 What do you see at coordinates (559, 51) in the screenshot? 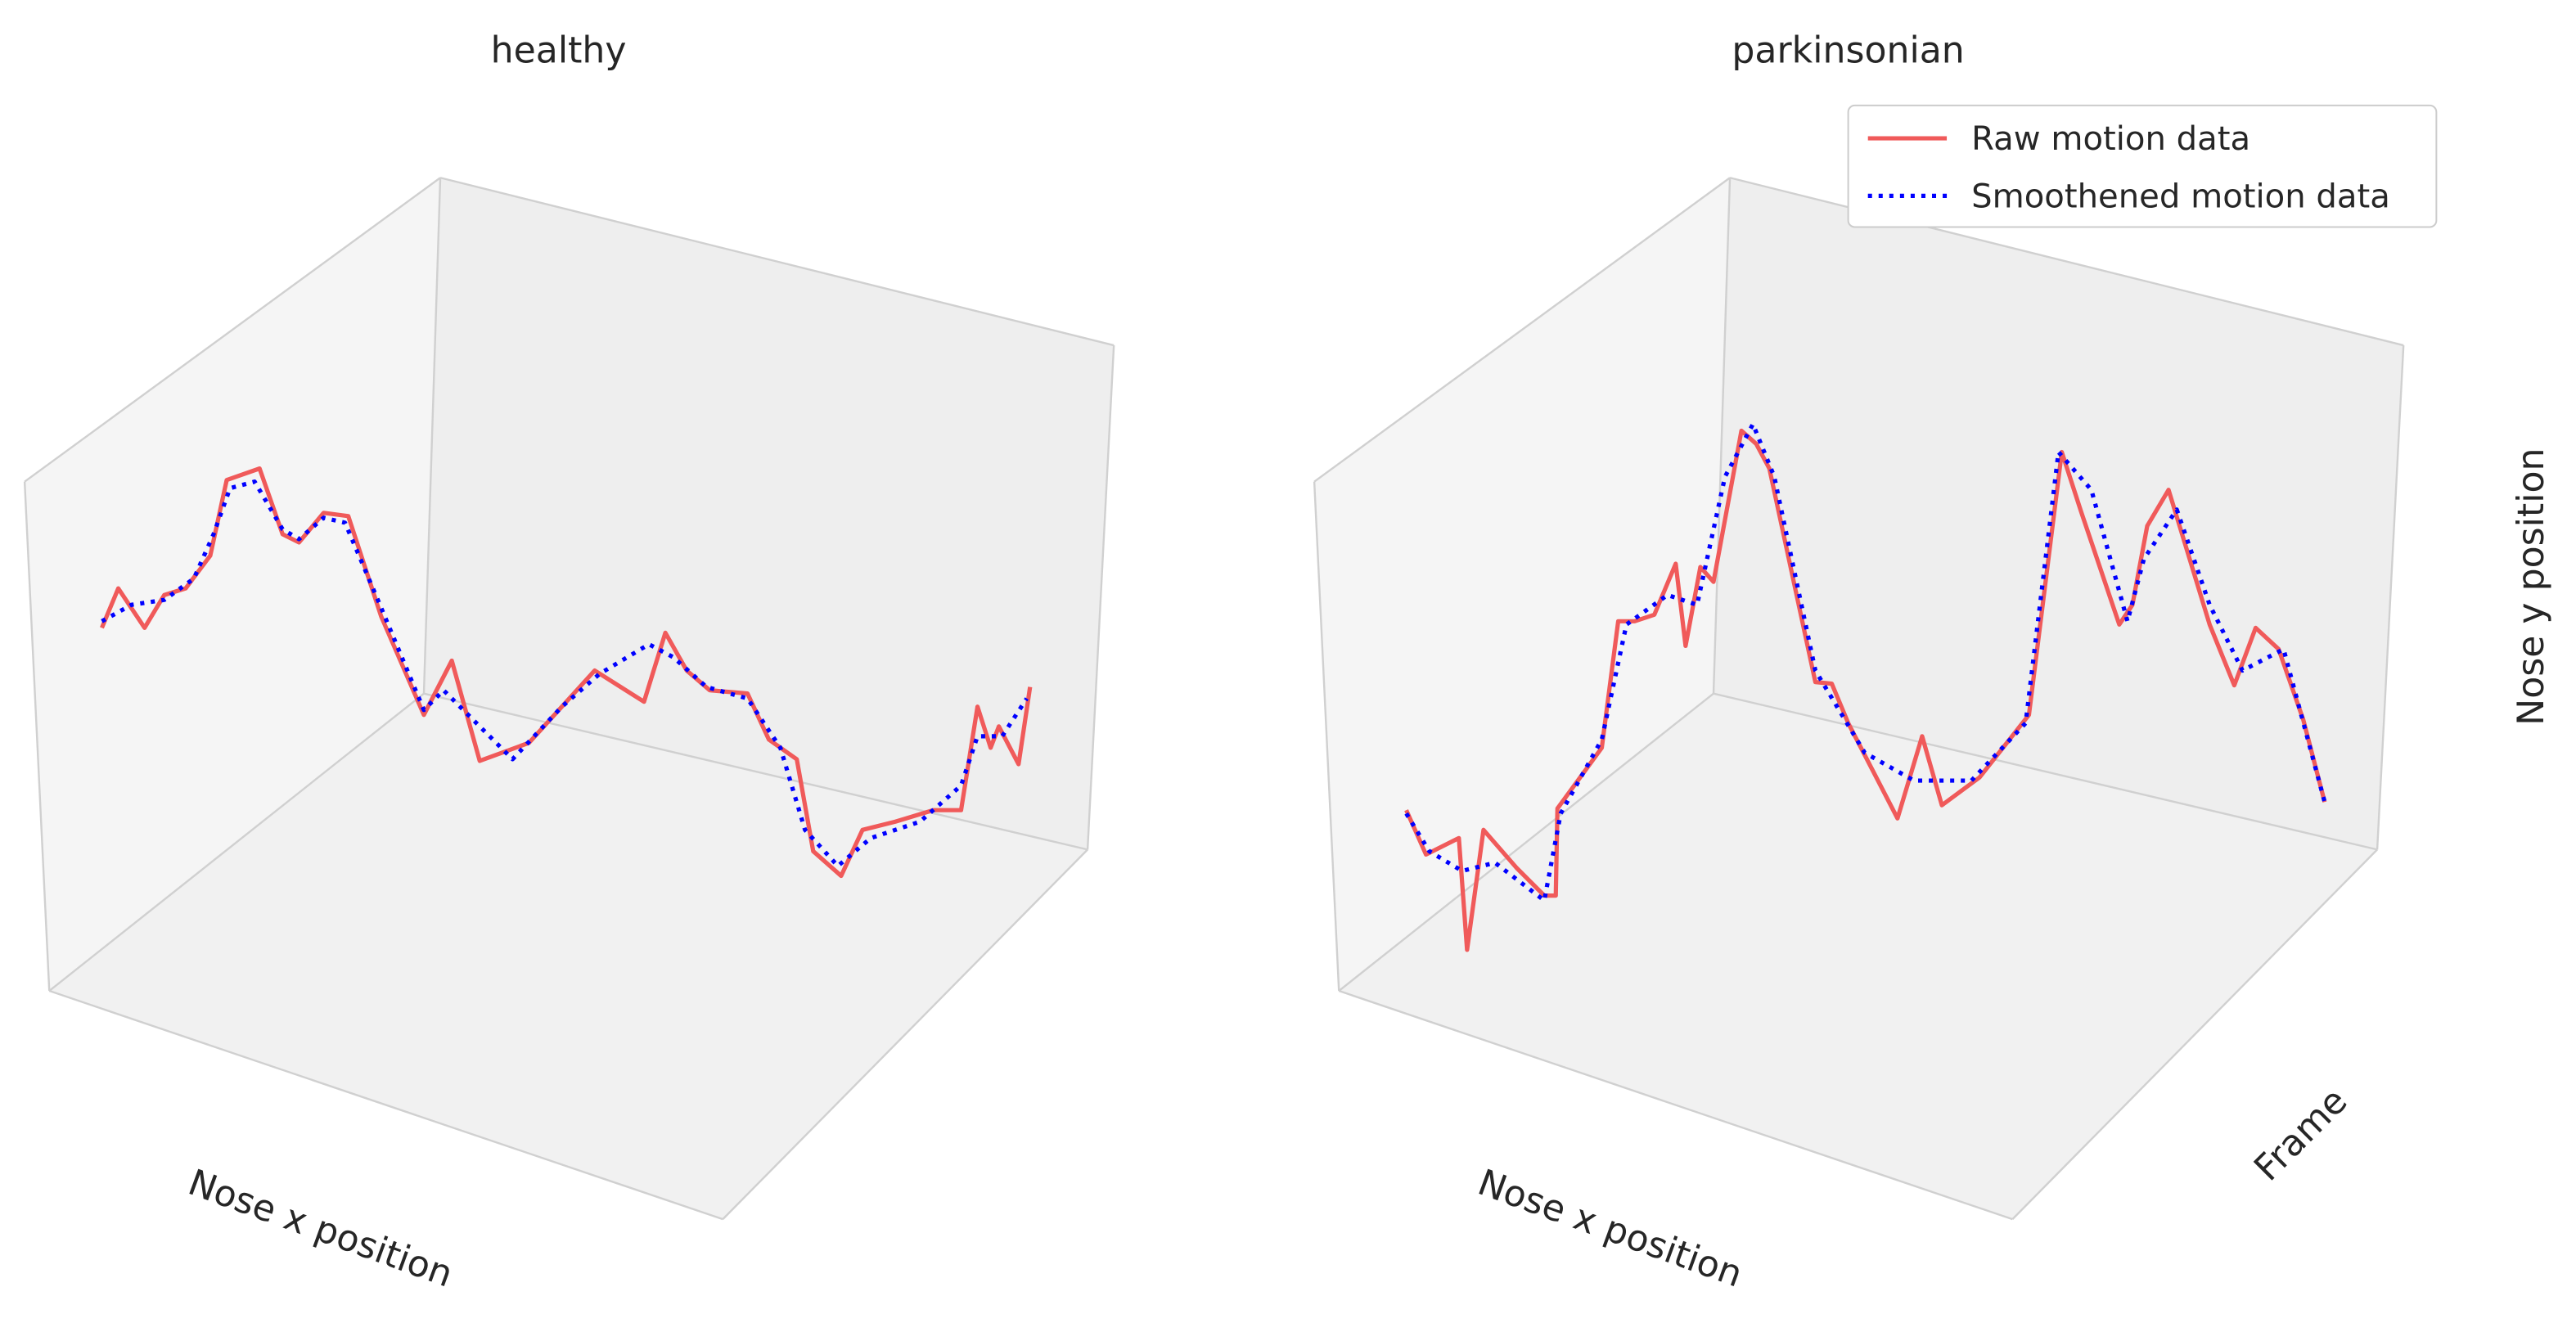
I see `chart-title: healthy` at bounding box center [559, 51].